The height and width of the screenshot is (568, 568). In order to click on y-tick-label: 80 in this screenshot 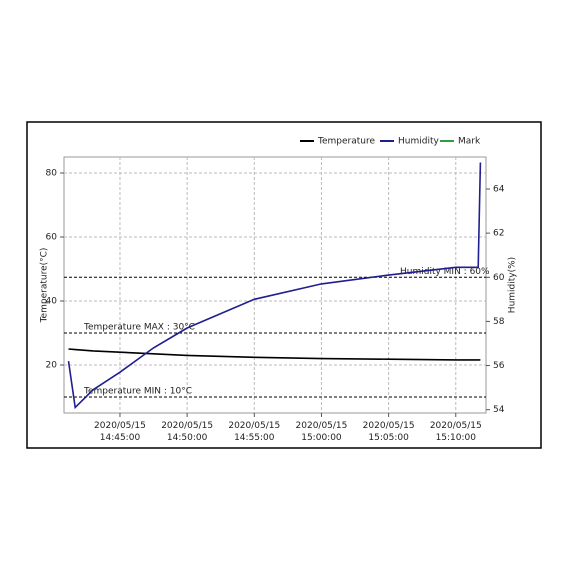, I will do `click(52, 174)`.